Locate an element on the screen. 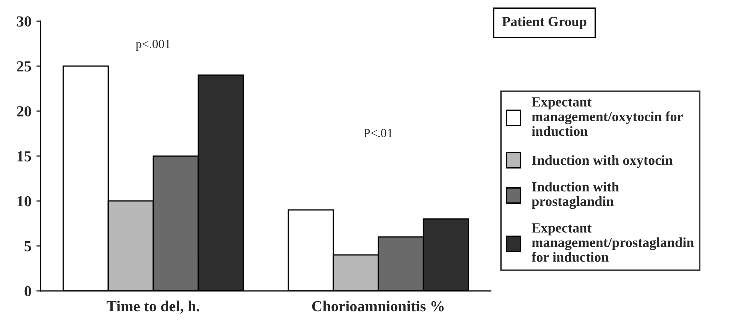 Image resolution: width=744 pixels, height=329 pixels. y-tick-label: 20 is located at coordinates (24, 111).